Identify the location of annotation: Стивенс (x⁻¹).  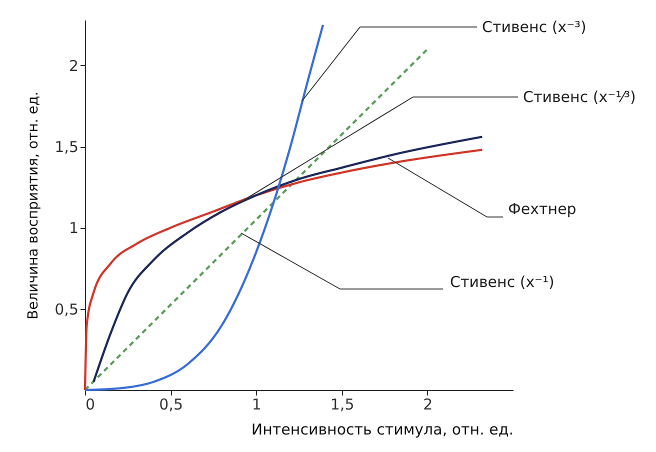
(502, 282).